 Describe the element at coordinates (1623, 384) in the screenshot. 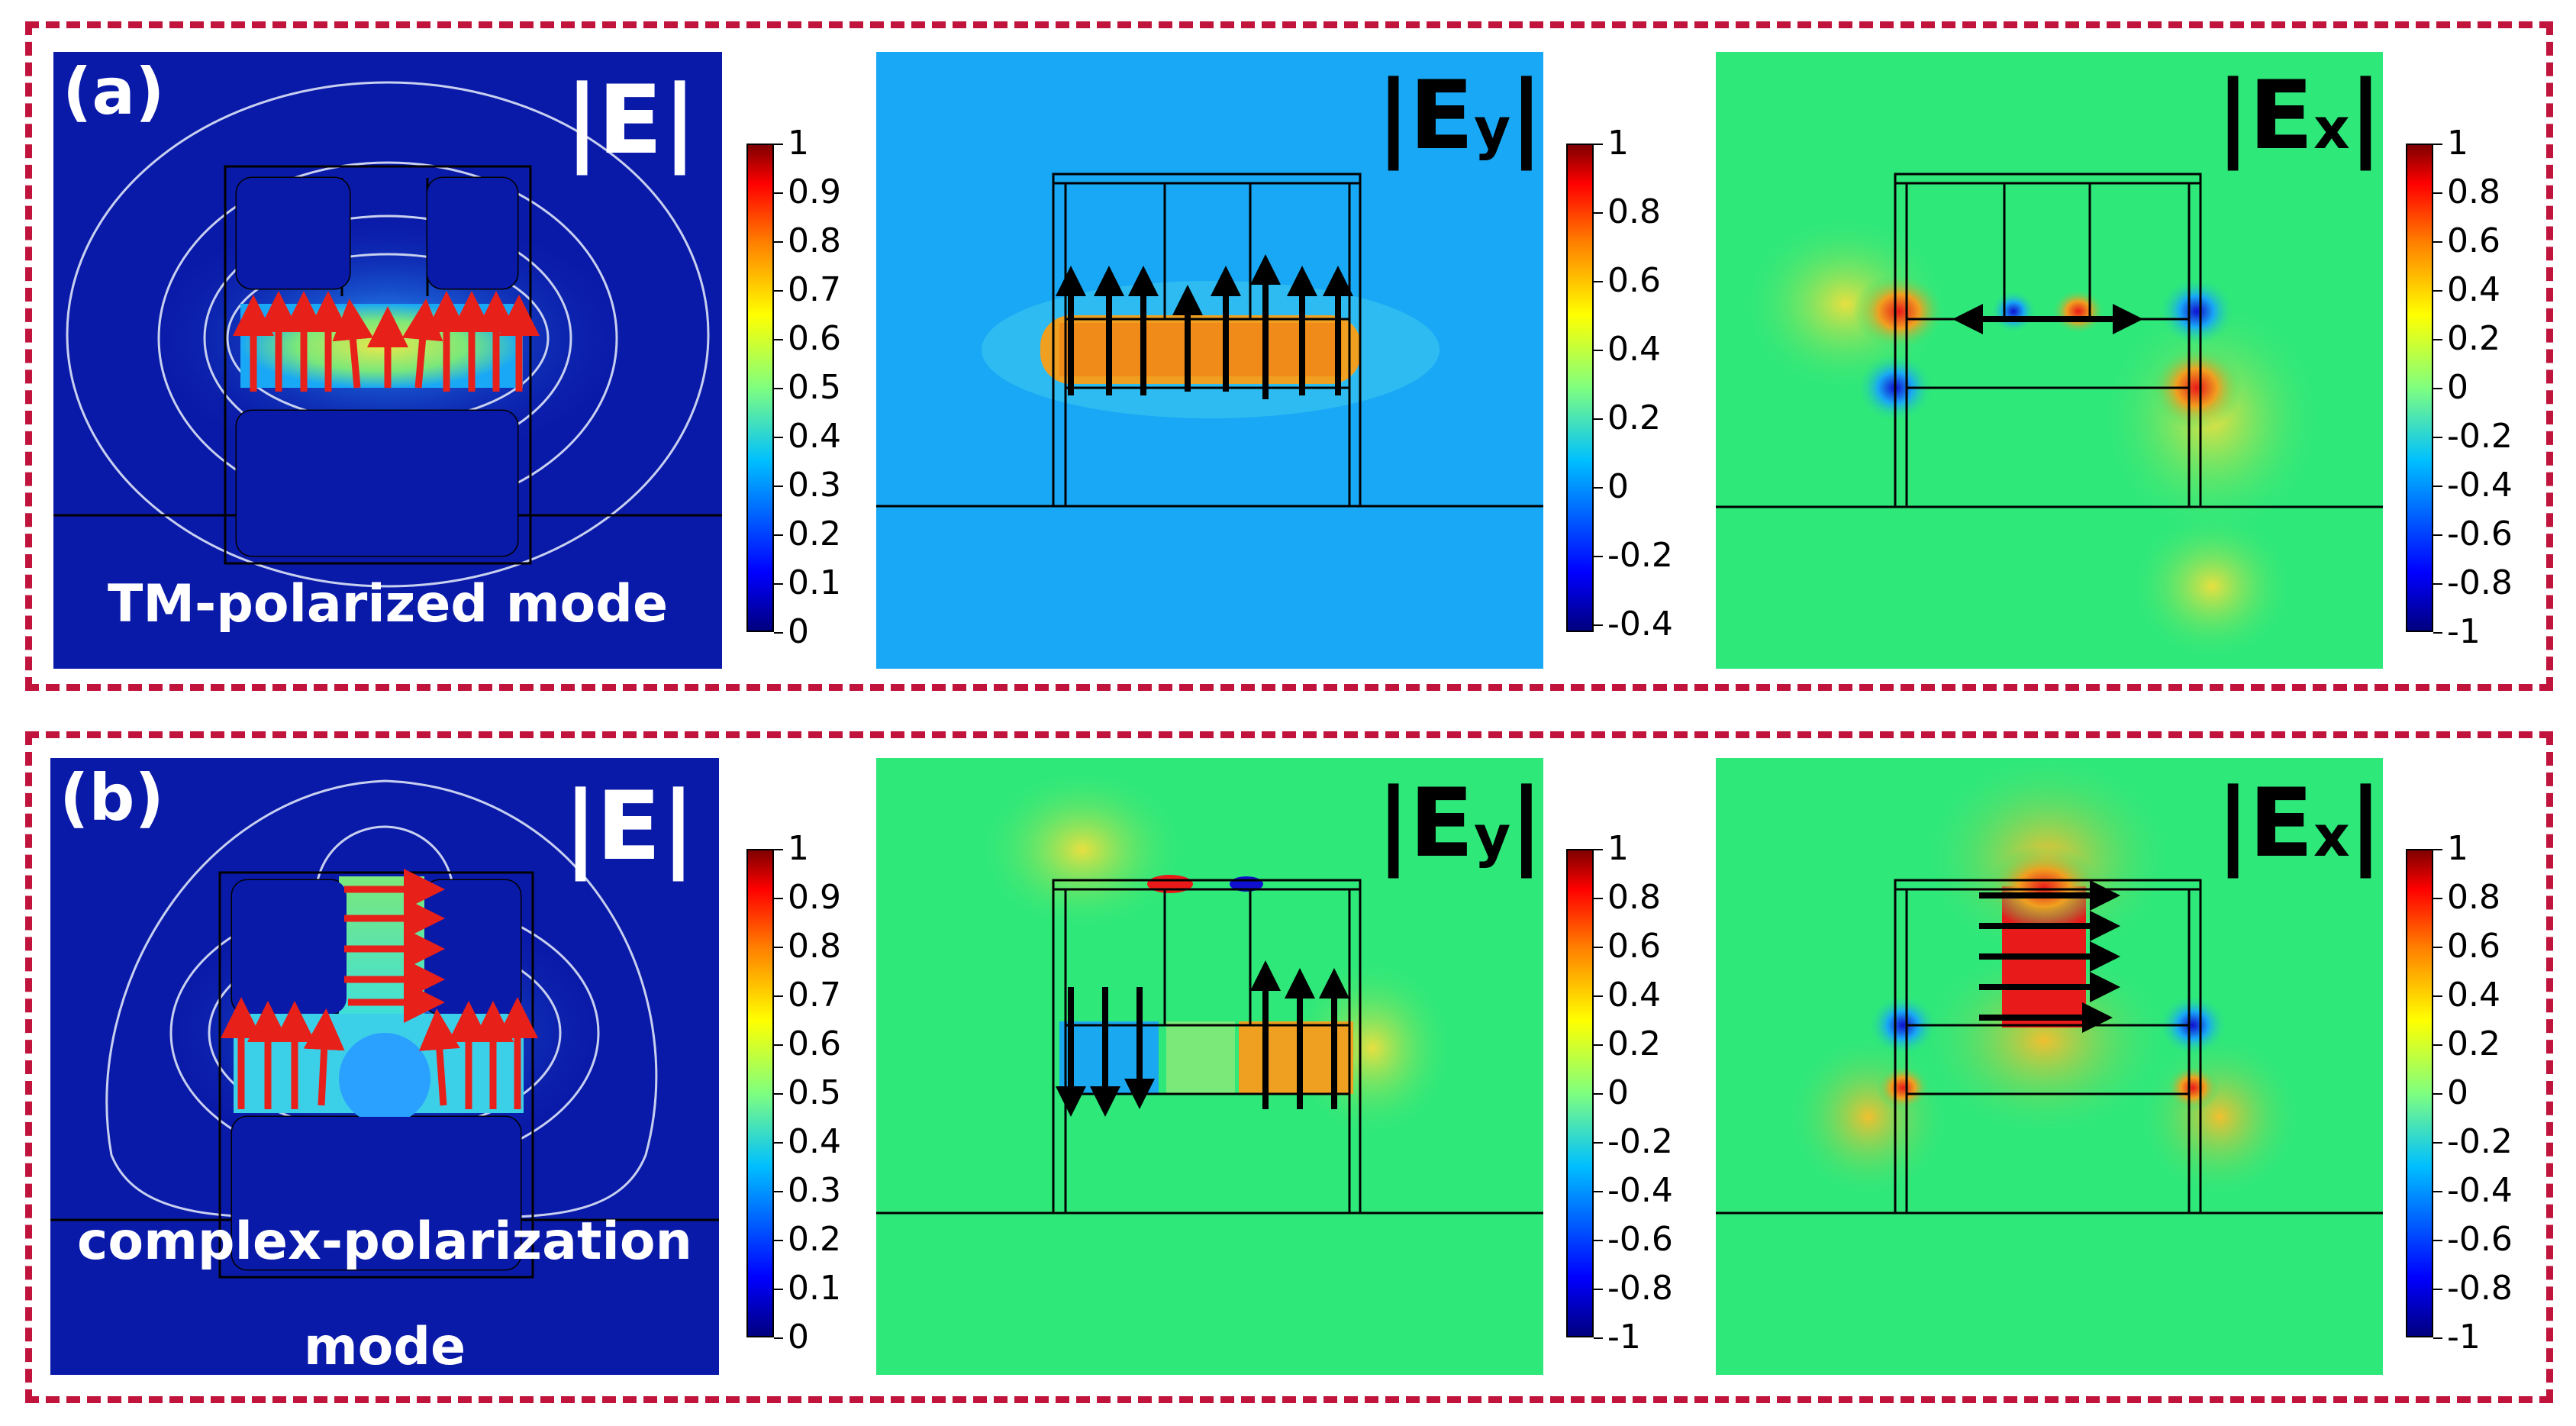

I see `row-a-ey-colorbar: 1 0.8 0.6 0.4 0.2 0 -0.2 -0.4` at that location.